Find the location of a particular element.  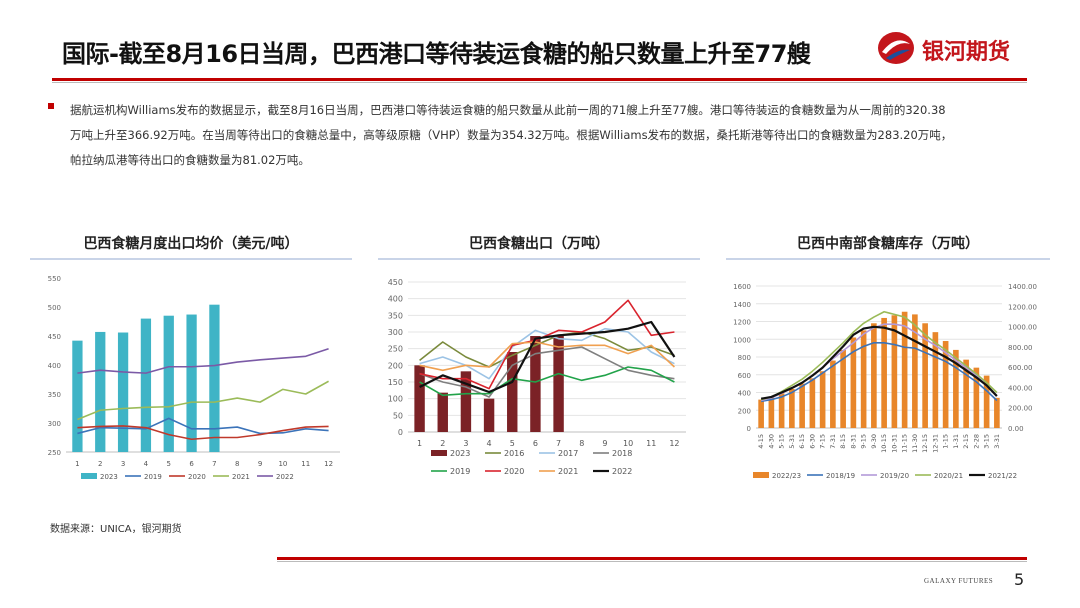

x-tick-label: 7-31 is located at coordinates (833, 441).